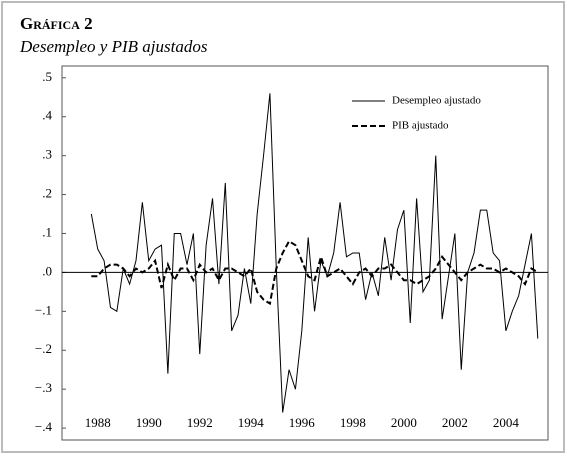 The width and height of the screenshot is (567, 455). I want to click on y-tick-label: .0, so click(47, 270).